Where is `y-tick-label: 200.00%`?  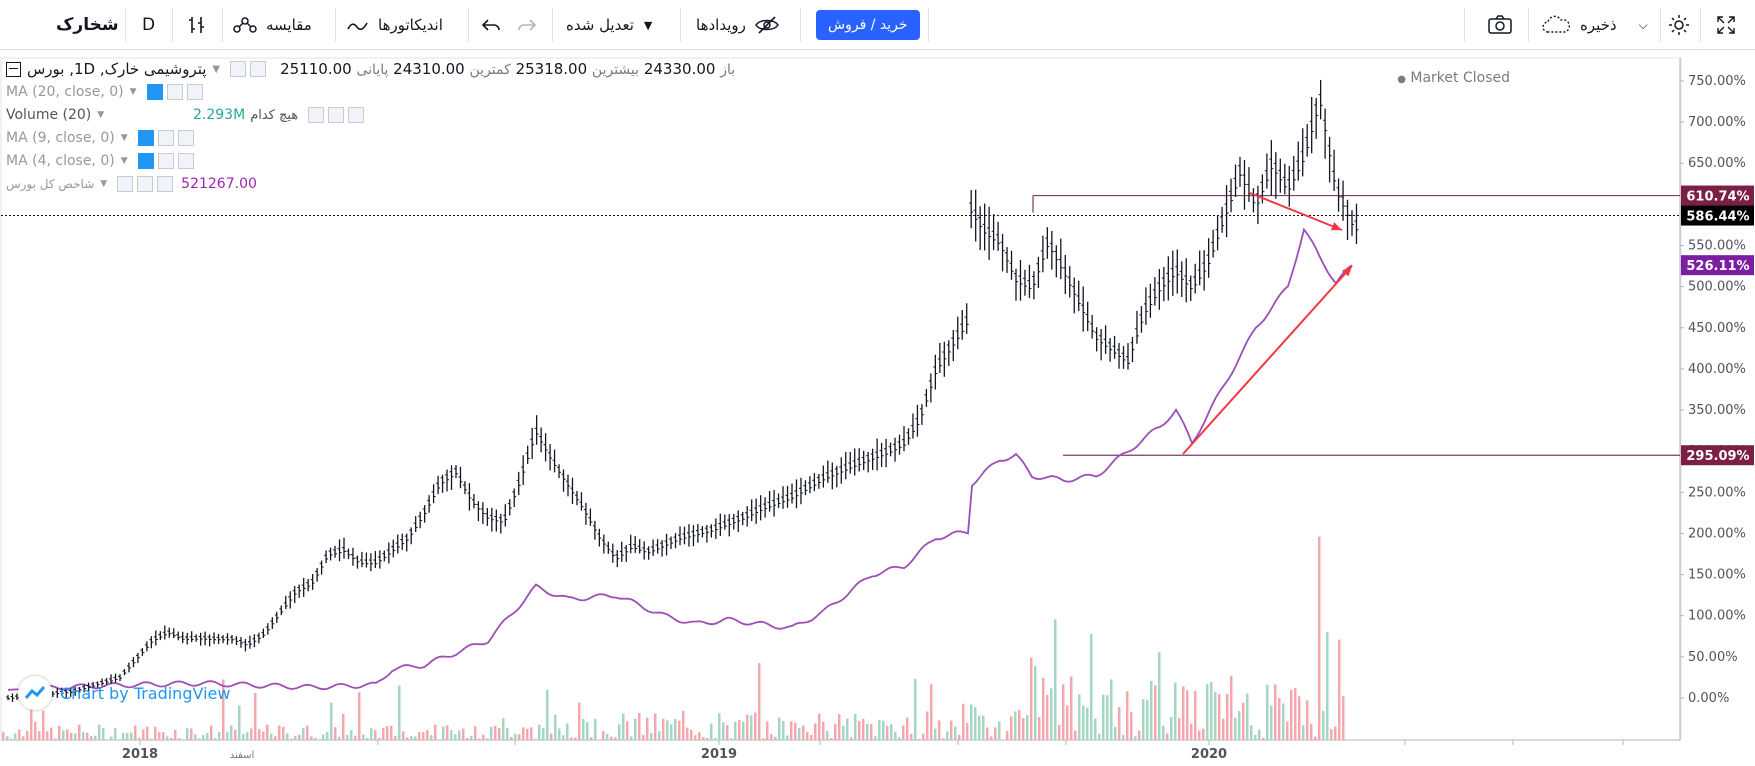
y-tick-label: 200.00% is located at coordinates (1717, 533).